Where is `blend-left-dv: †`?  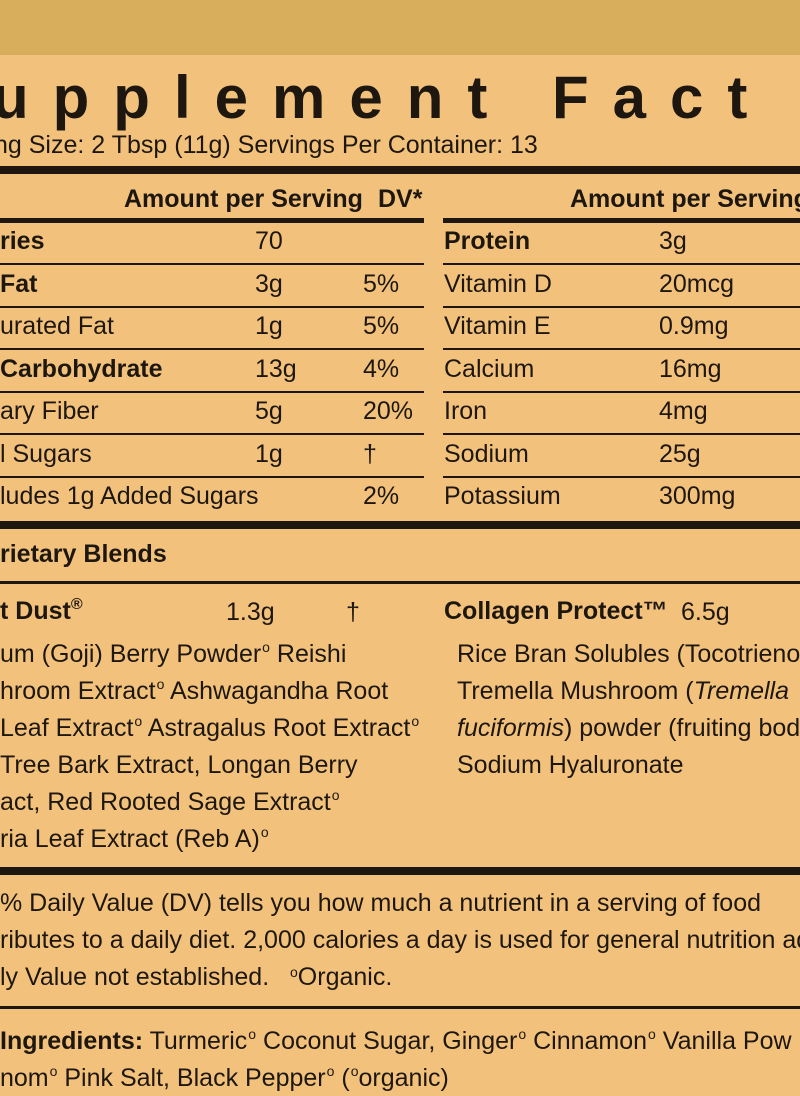 blend-left-dv: † is located at coordinates (353, 612).